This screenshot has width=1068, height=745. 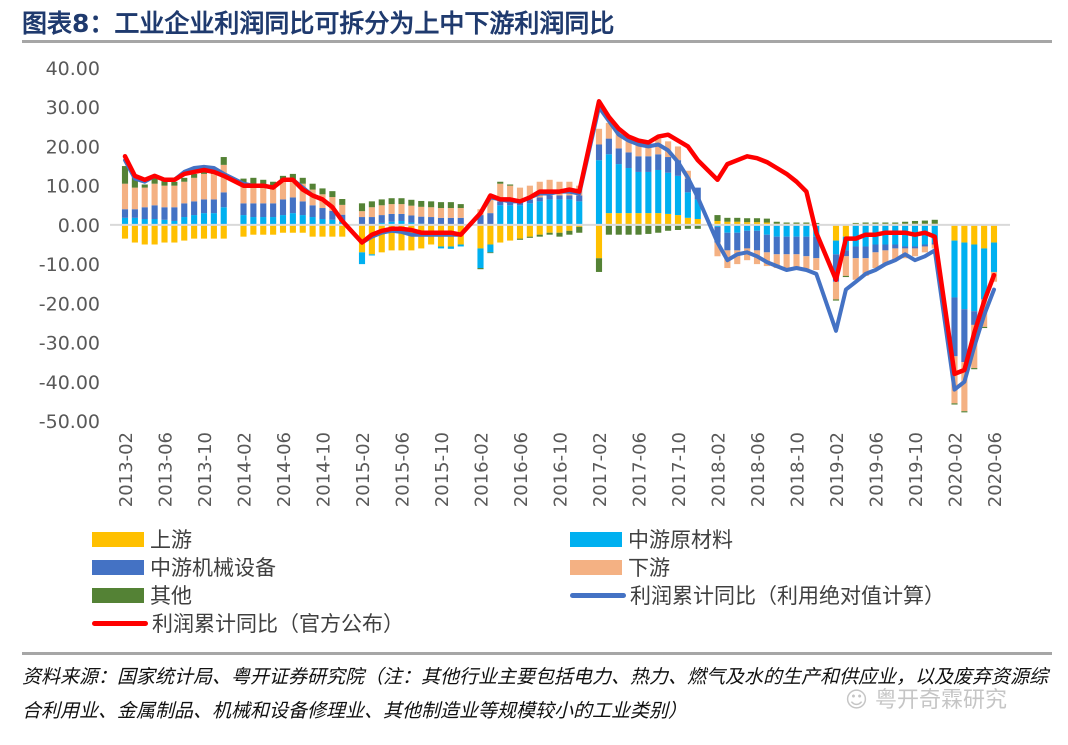 What do you see at coordinates (596, 567) in the screenshot?
I see `legend-swatch` at bounding box center [596, 567].